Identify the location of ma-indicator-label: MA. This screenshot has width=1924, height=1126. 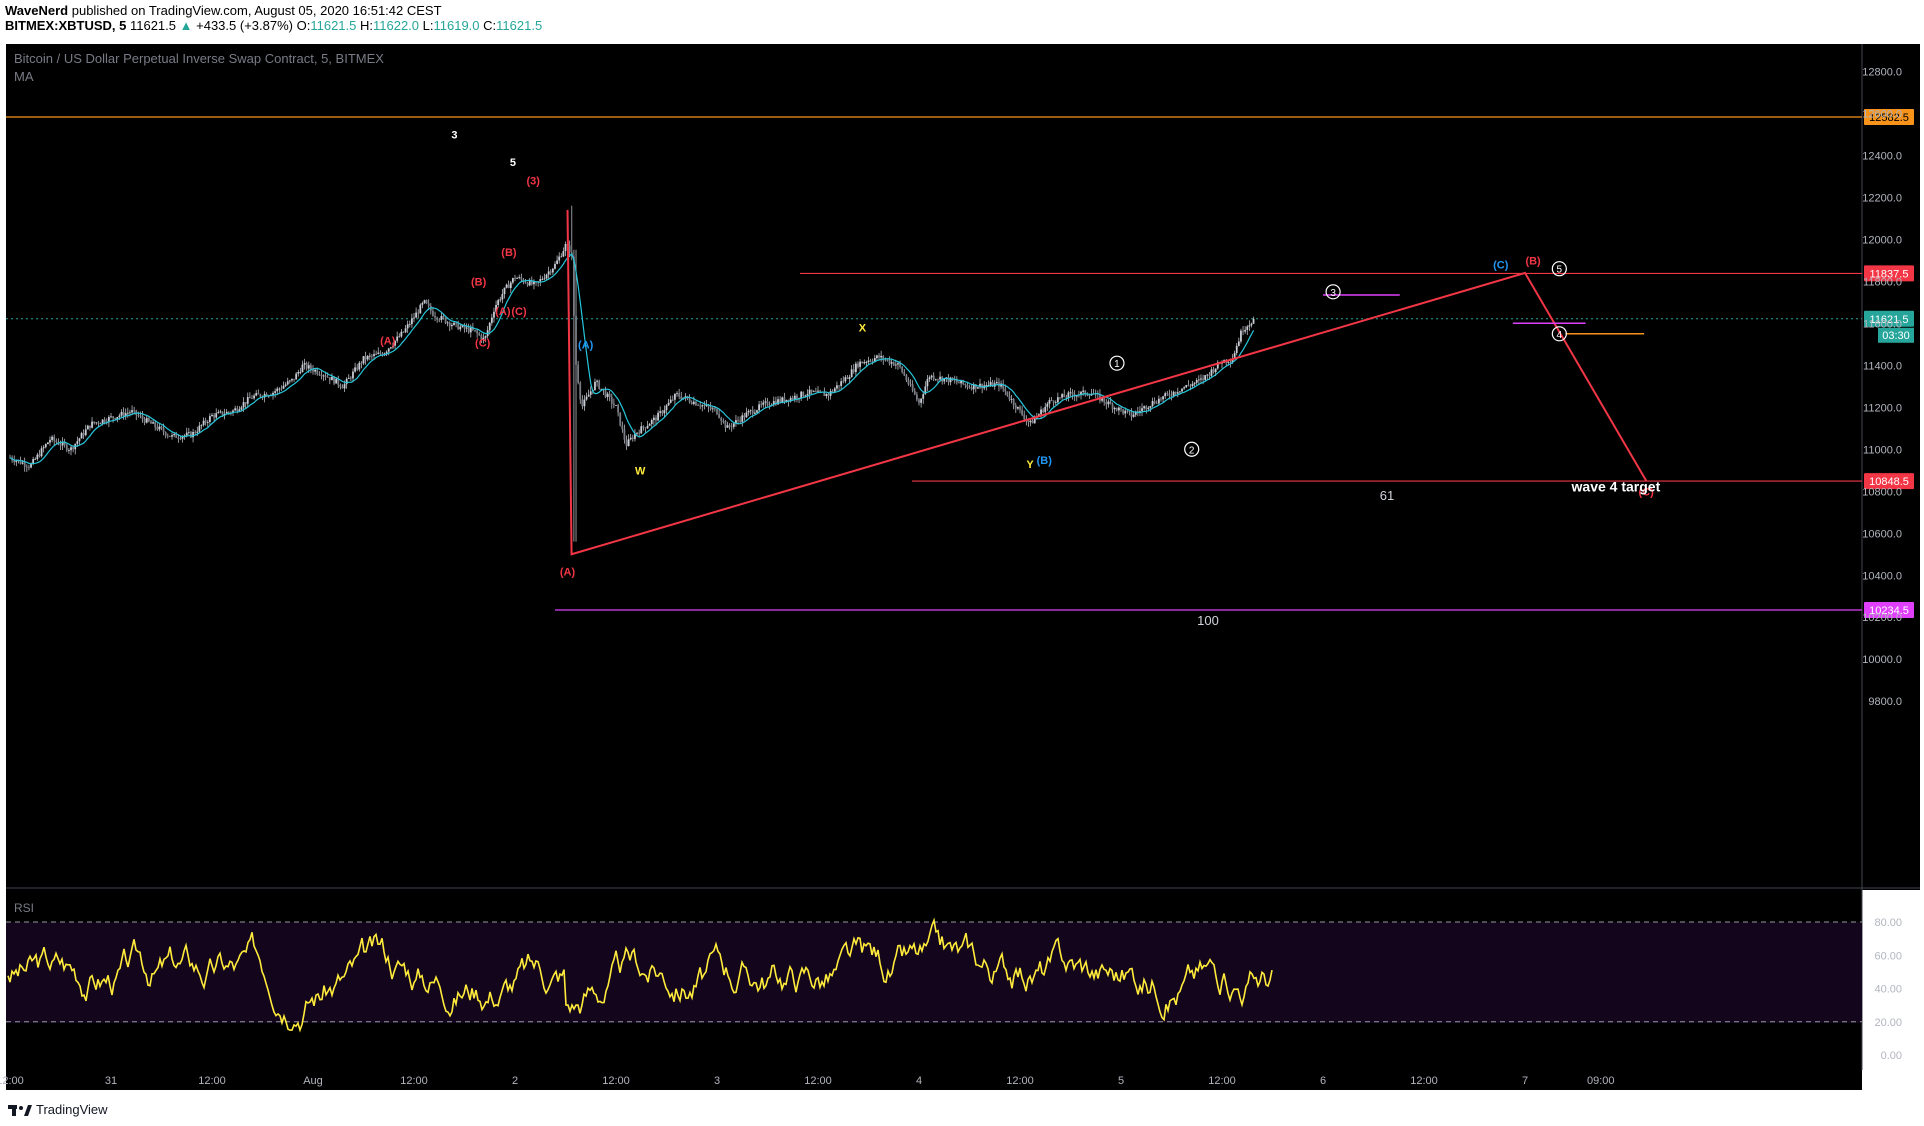
(24, 76).